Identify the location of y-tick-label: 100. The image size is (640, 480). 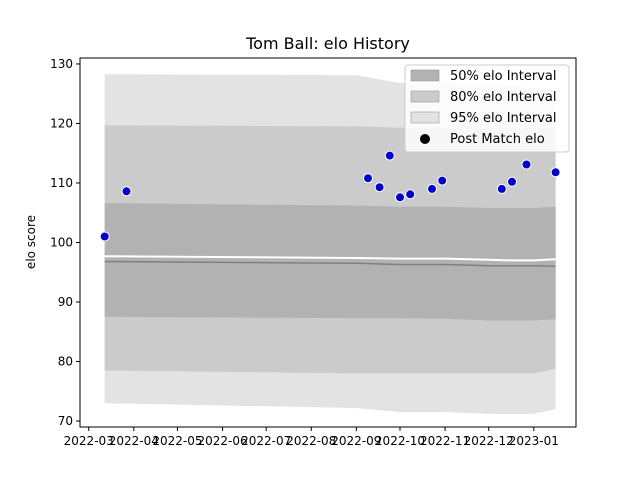
(61, 243).